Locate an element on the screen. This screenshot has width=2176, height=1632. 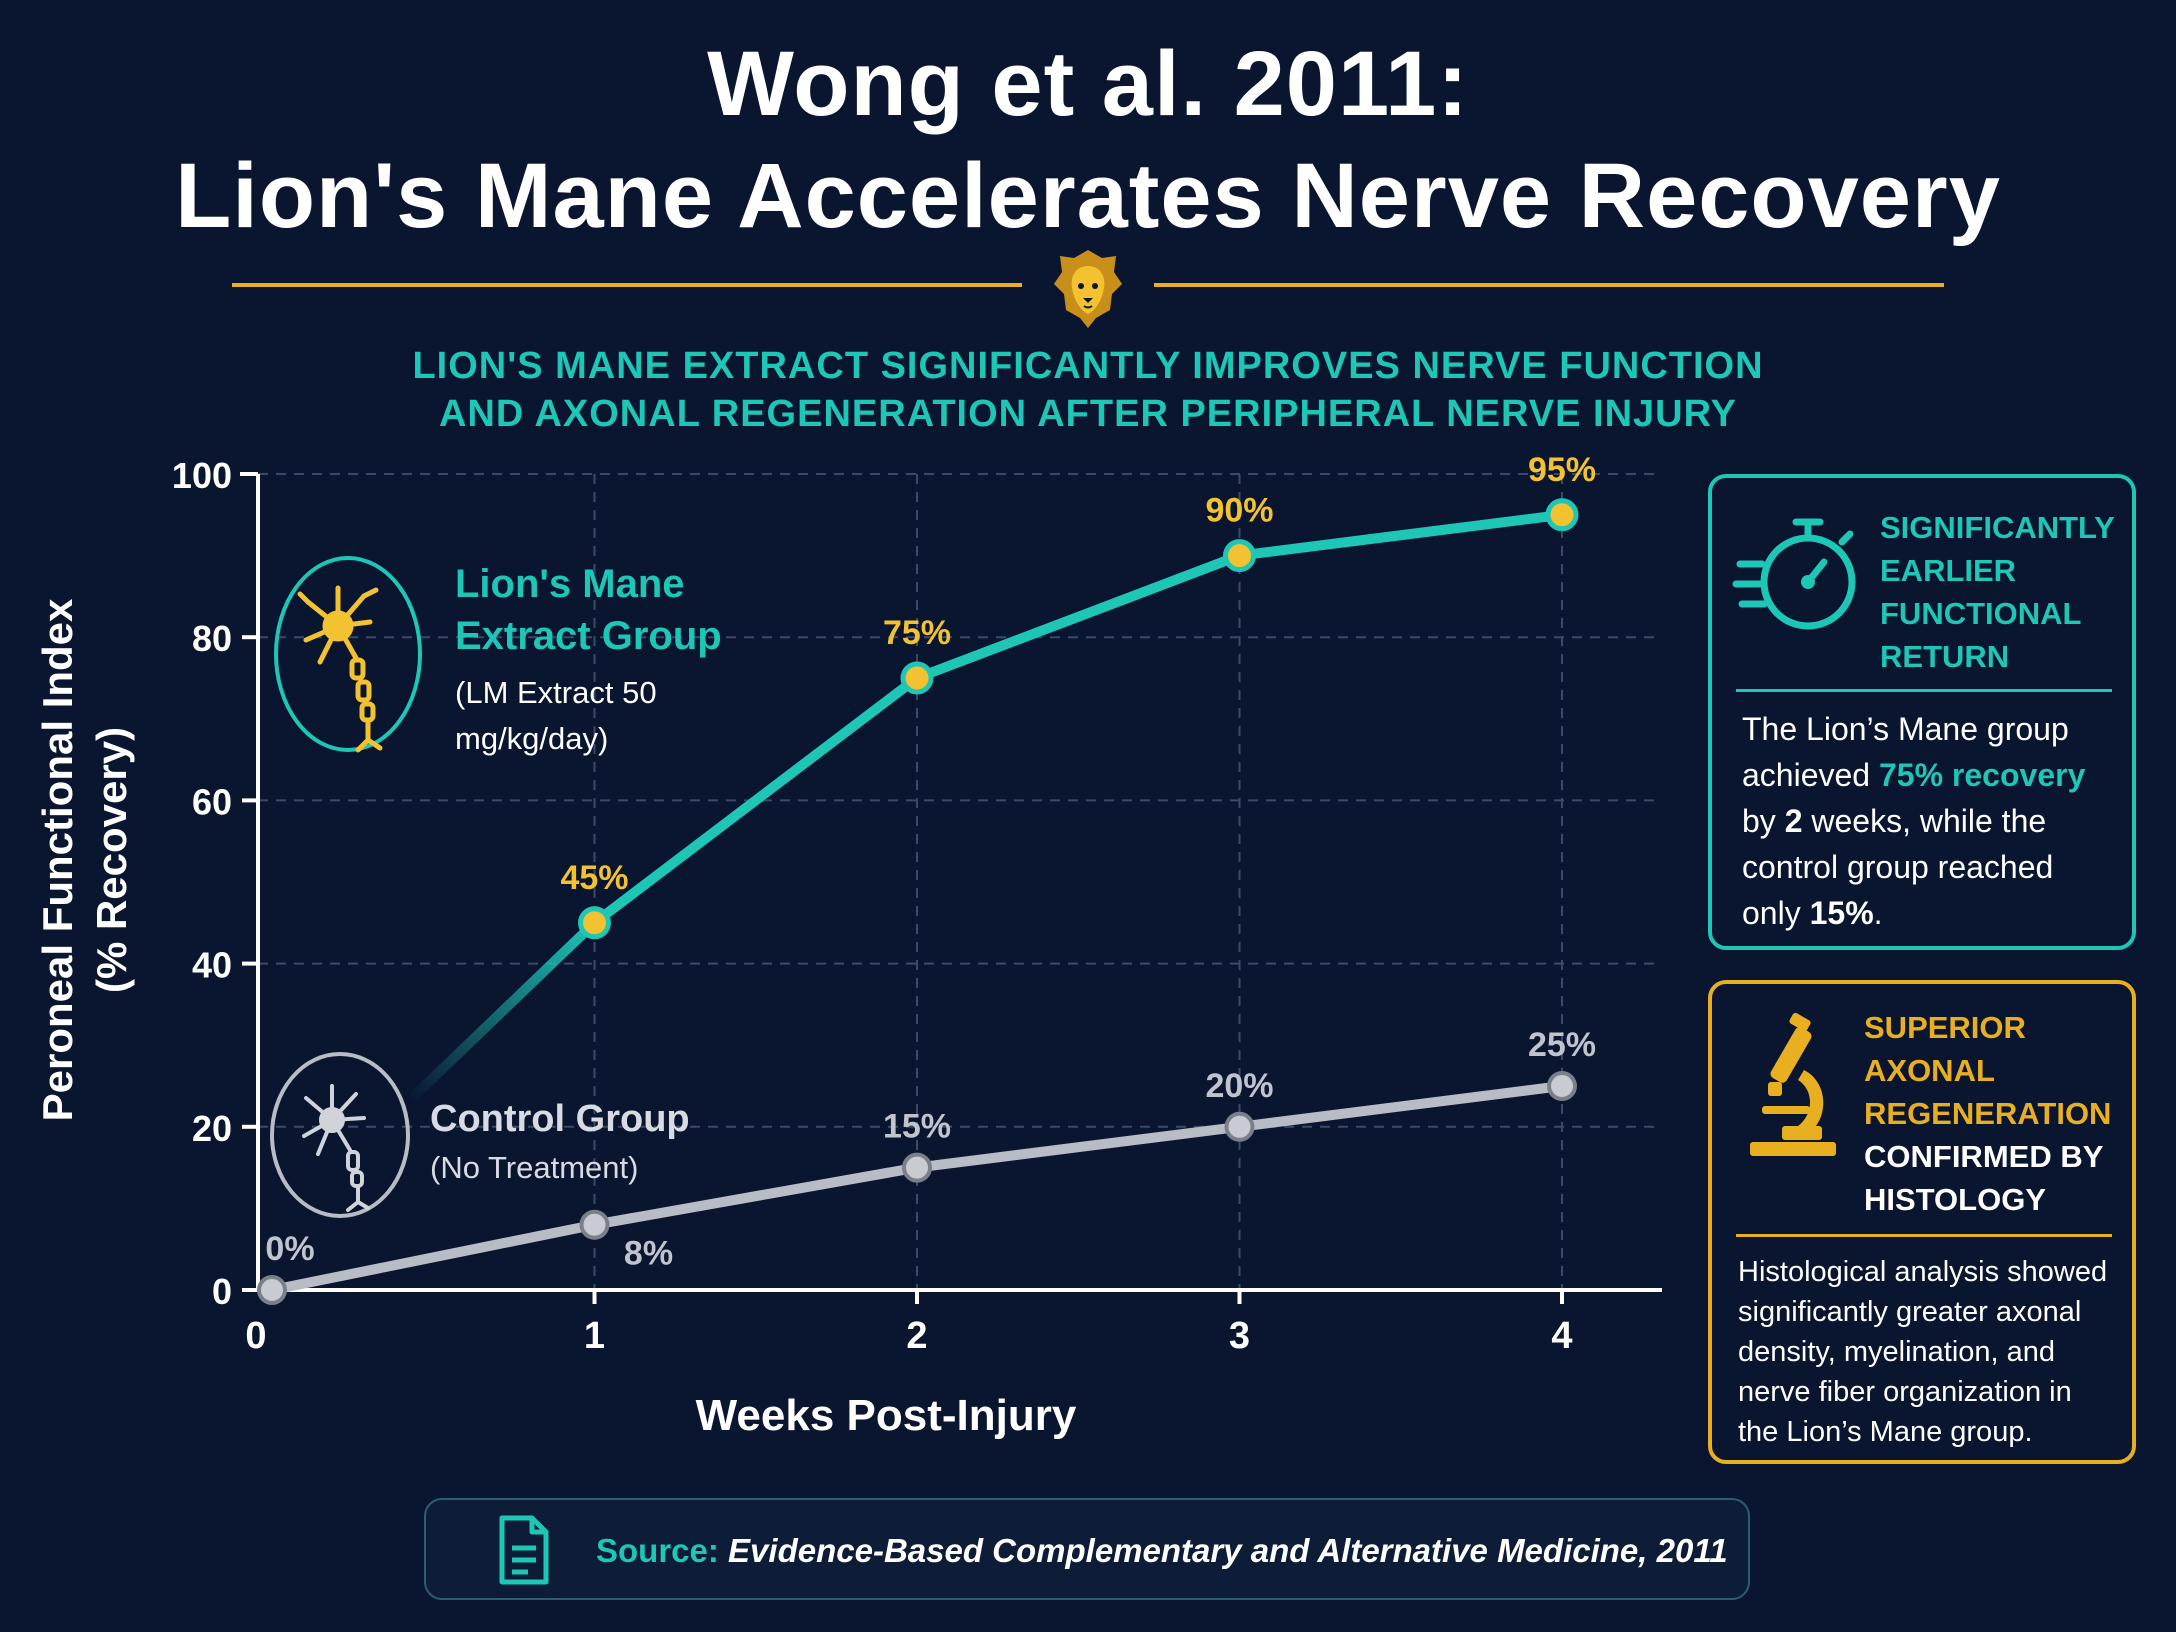
lm-series-lead-in is located at coordinates (502, 1011).